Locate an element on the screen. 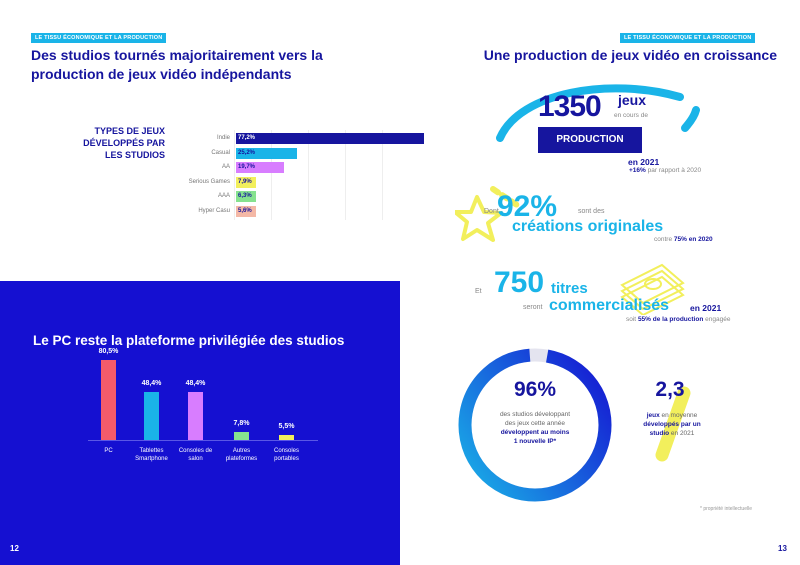 The width and height of the screenshot is (800, 565). page-number: 12 is located at coordinates (14, 548).